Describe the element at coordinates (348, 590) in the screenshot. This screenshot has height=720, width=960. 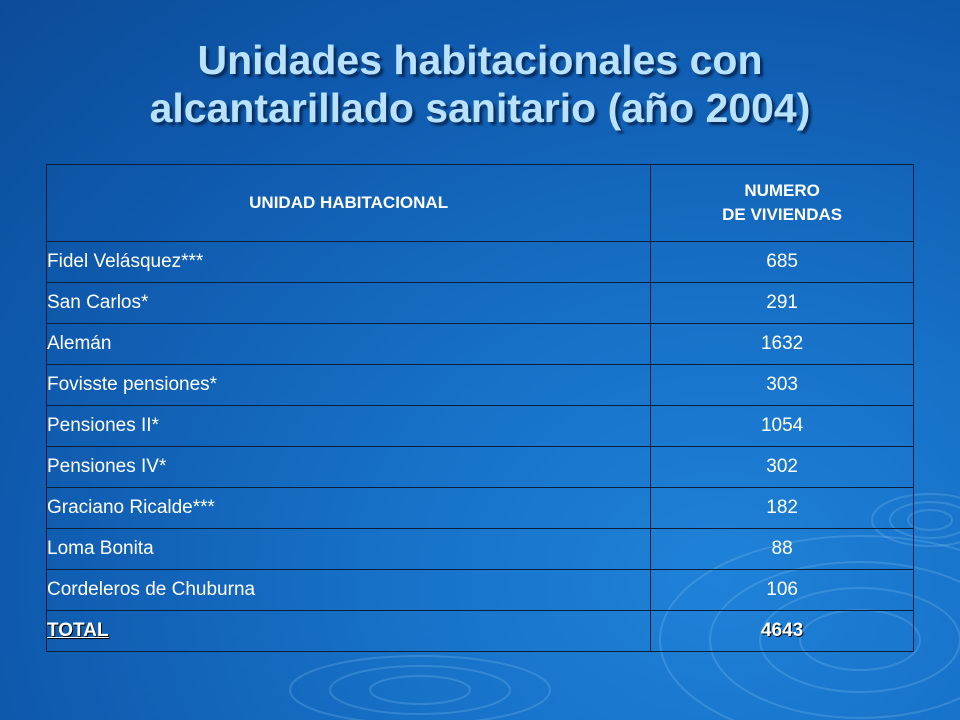
I see `unit-name-cell: Cordeleros de Chuburna` at that location.